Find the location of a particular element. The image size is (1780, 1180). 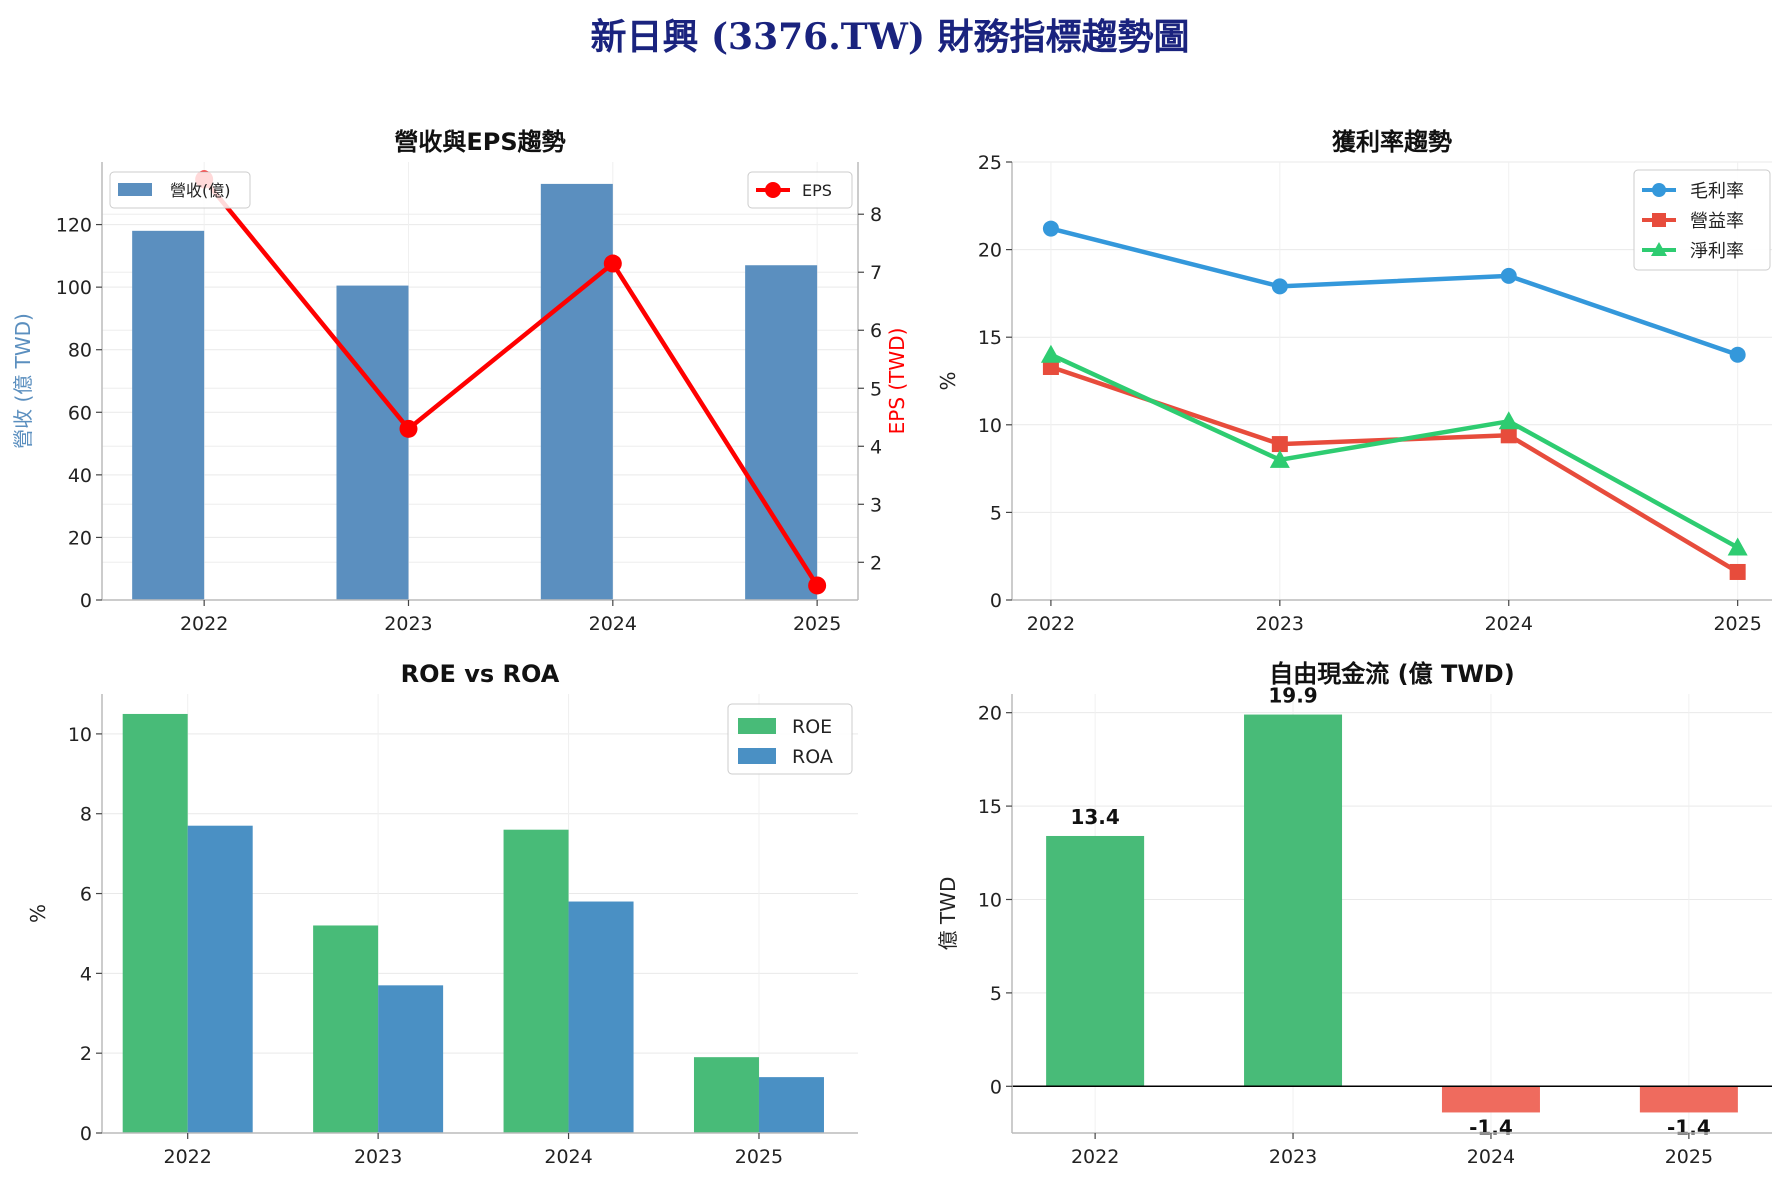

revenue-eps-legend-left: 營收(億) is located at coordinates (180, 190).